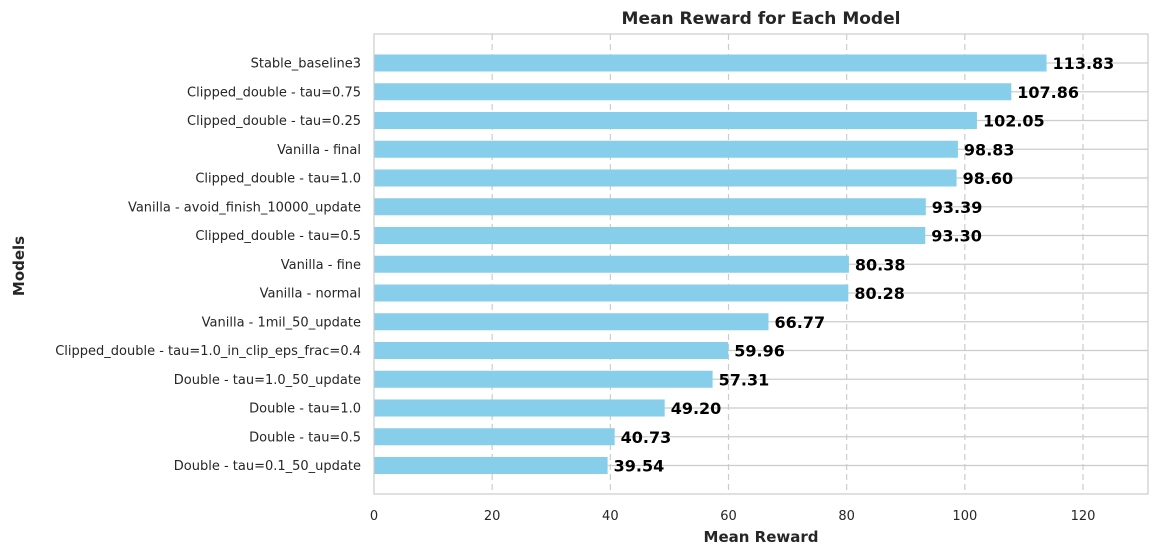  What do you see at coordinates (278, 236) in the screenshot?
I see `y-tick-label: Clipped_double - tau=0.5` at bounding box center [278, 236].